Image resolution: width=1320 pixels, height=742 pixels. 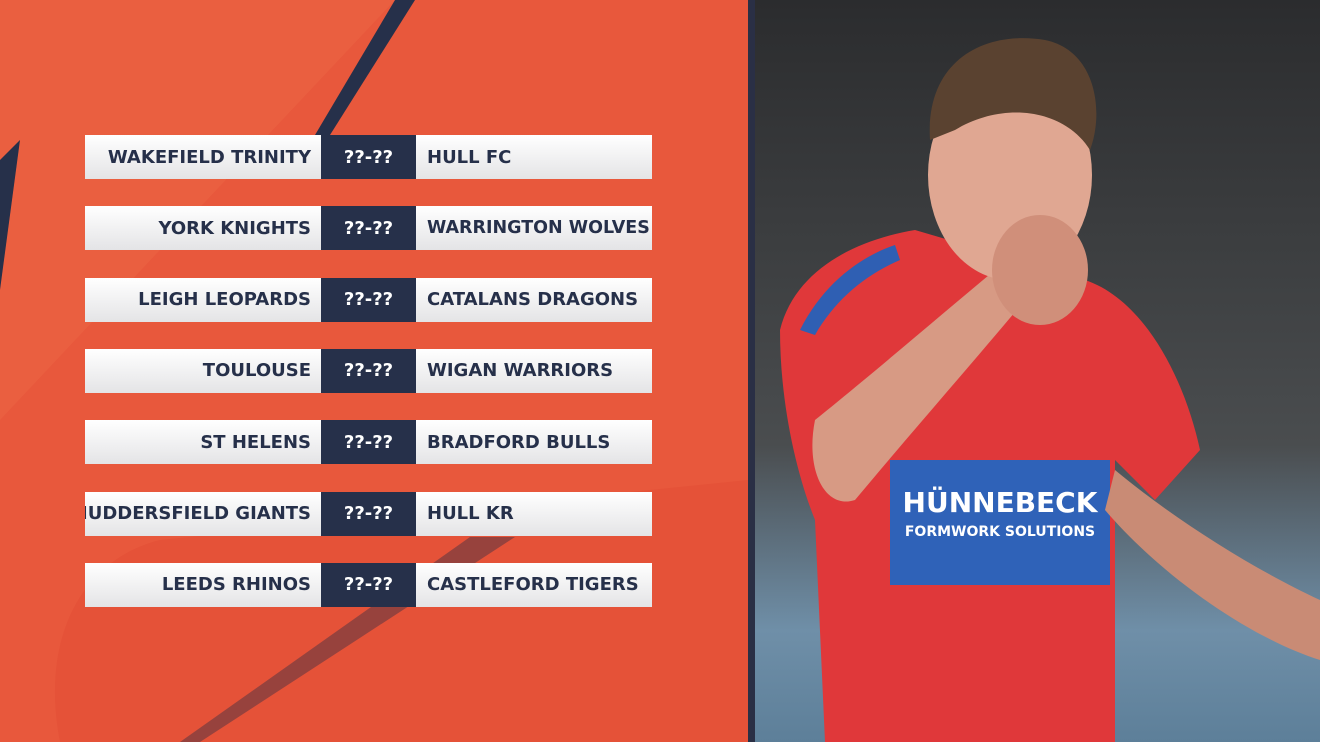 I want to click on fixture-row: ST HELENS ??-?? BRADFORD BULLS, so click(x=368, y=442).